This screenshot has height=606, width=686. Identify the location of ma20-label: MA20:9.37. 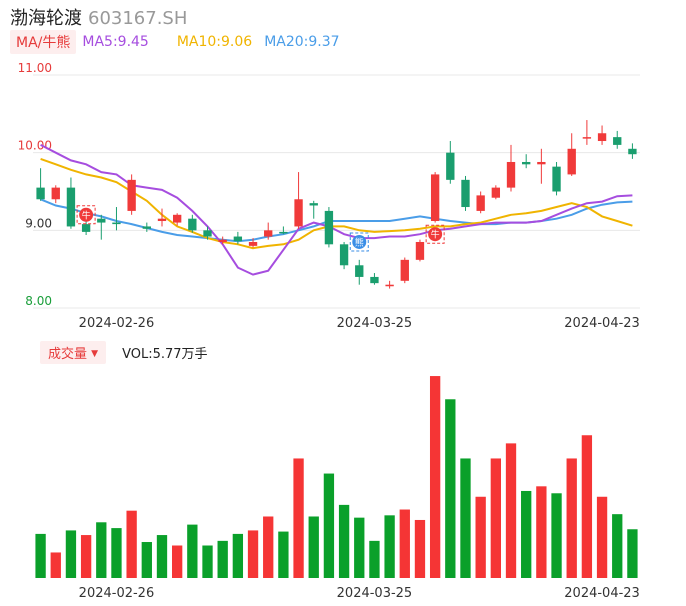
(302, 42).